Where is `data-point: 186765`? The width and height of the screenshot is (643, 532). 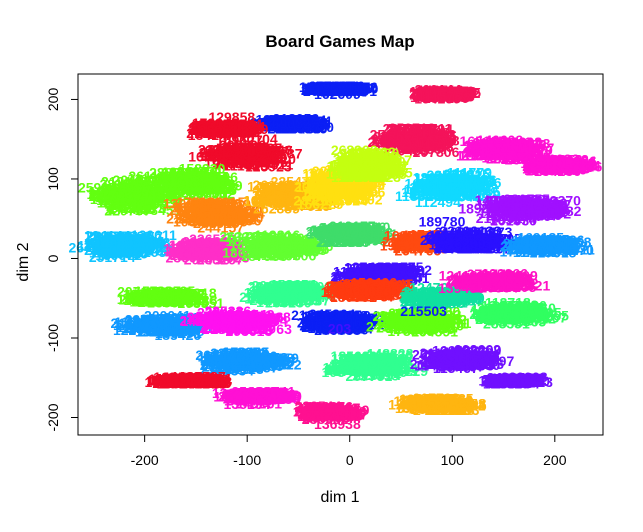
data-point: 186765 is located at coordinates (340, 89).